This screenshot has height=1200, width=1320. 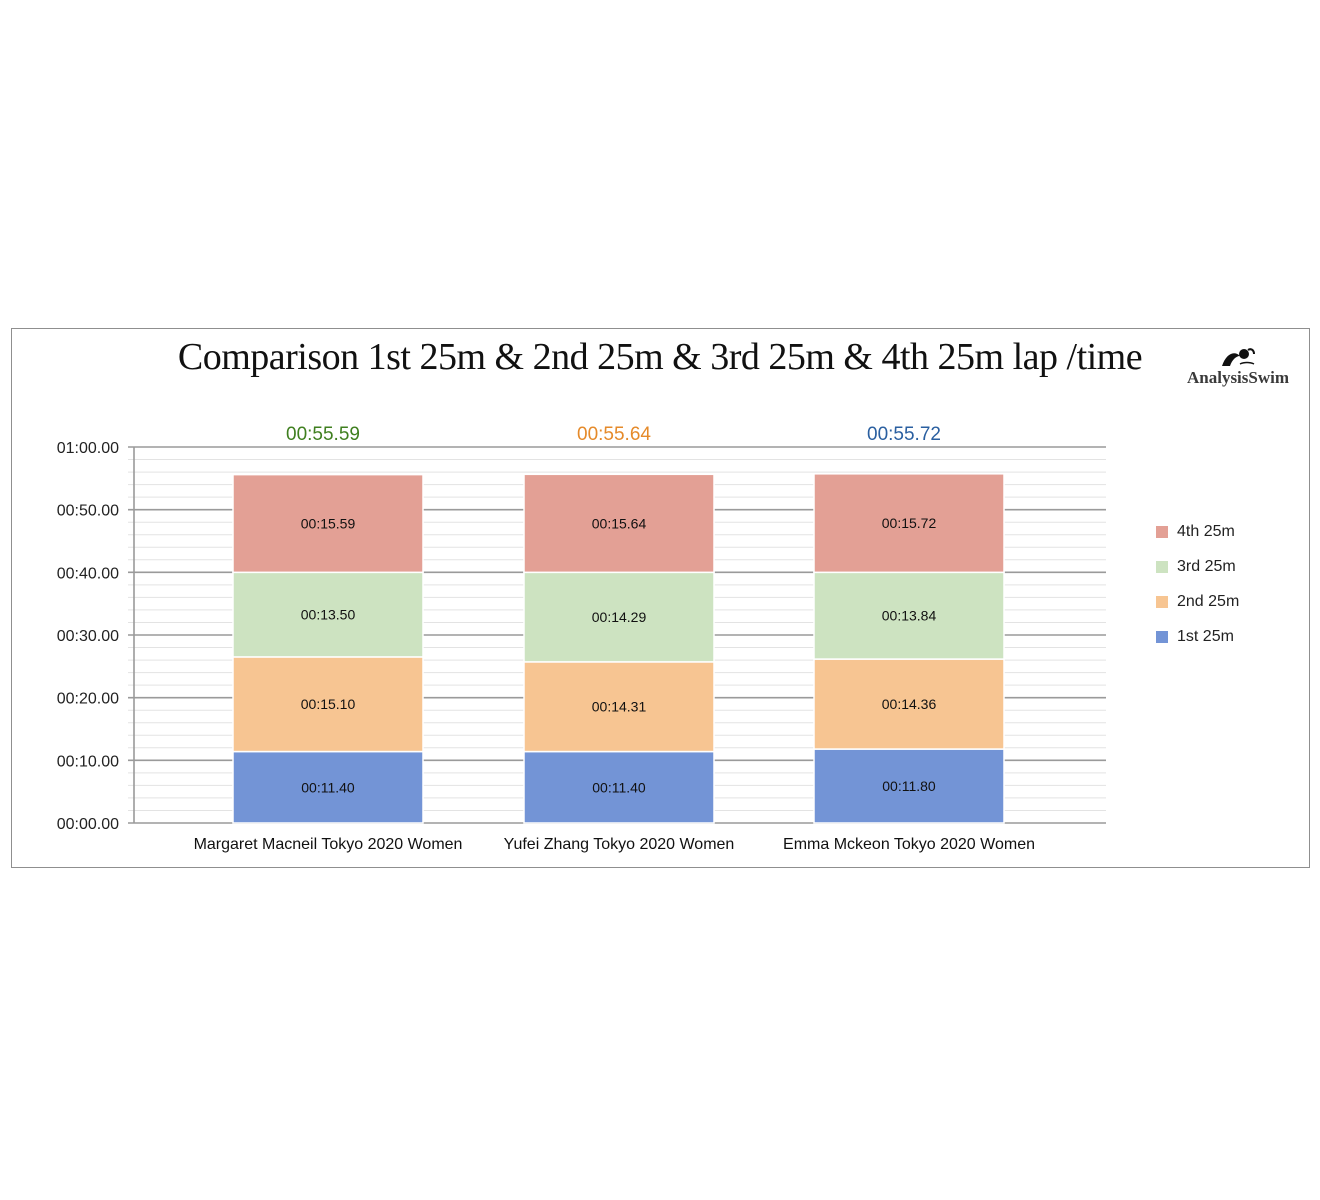 What do you see at coordinates (88, 699) in the screenshot?
I see `y-tick-label: 00:20.00` at bounding box center [88, 699].